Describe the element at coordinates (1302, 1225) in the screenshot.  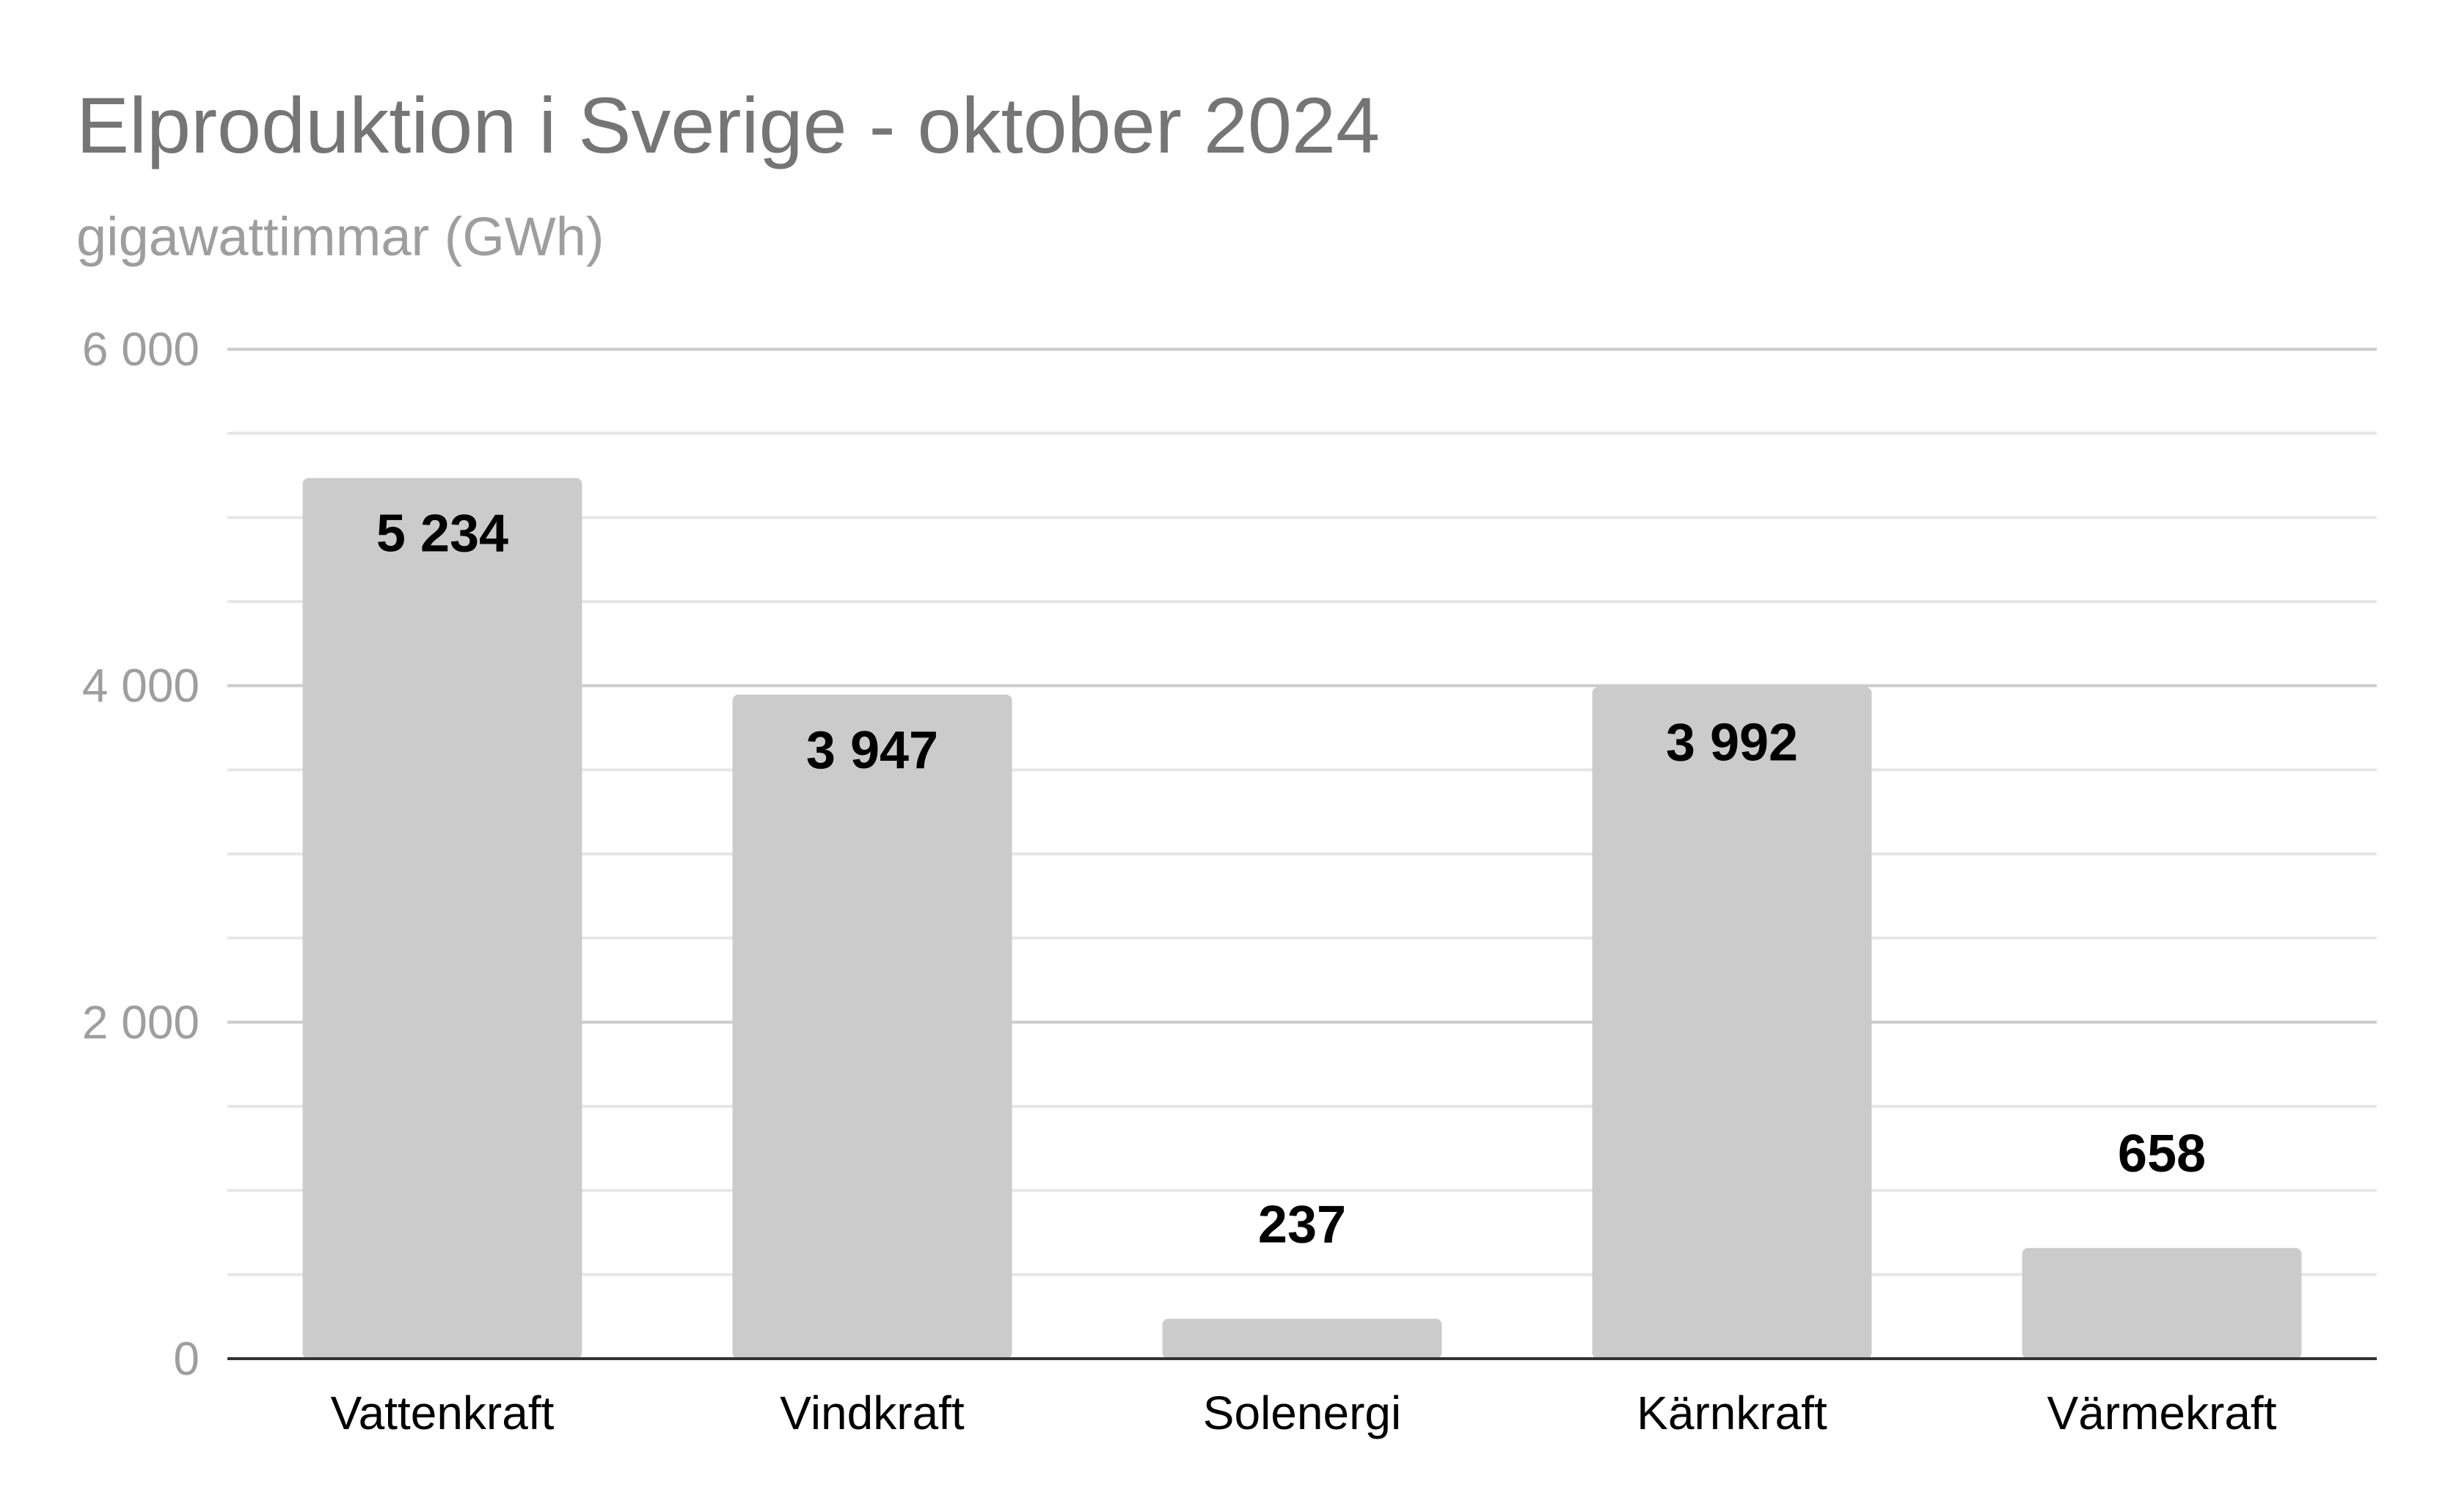
I see `data-label: 237` at that location.